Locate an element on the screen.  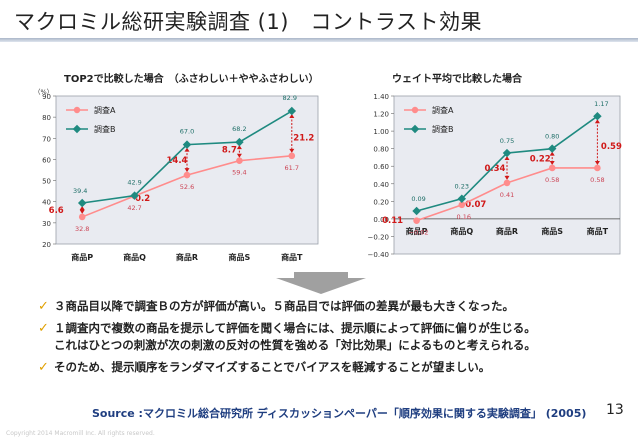
difference-label: 0.11 is located at coordinates (392, 221).